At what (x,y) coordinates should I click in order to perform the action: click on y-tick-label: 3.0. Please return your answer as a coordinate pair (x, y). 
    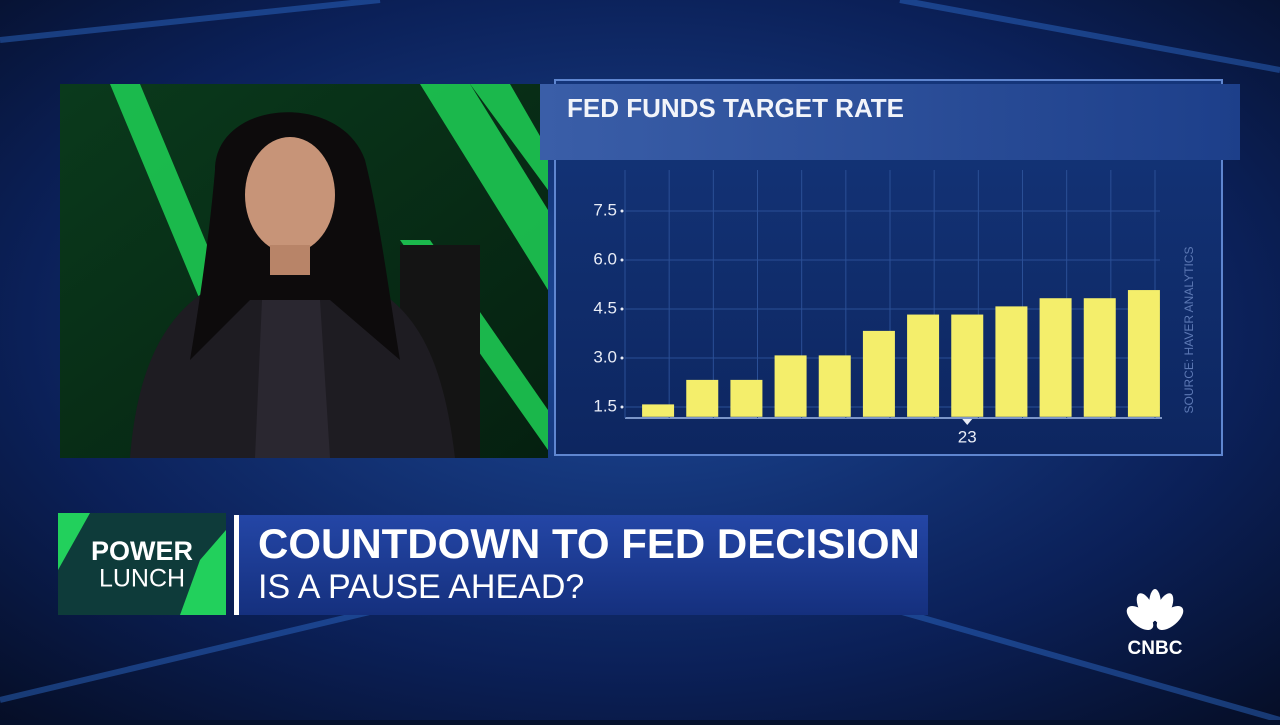
    Looking at the image, I should click on (605, 356).